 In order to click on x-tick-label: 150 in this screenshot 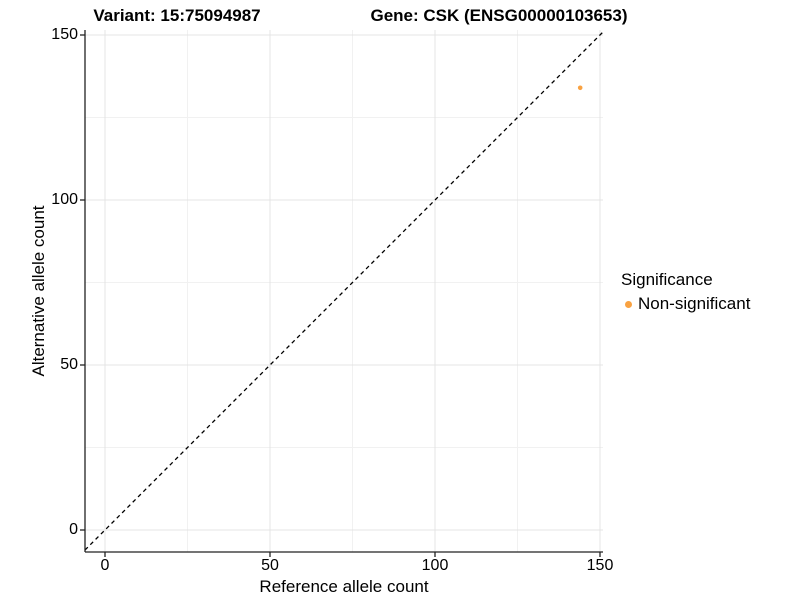, I will do `click(600, 565)`.